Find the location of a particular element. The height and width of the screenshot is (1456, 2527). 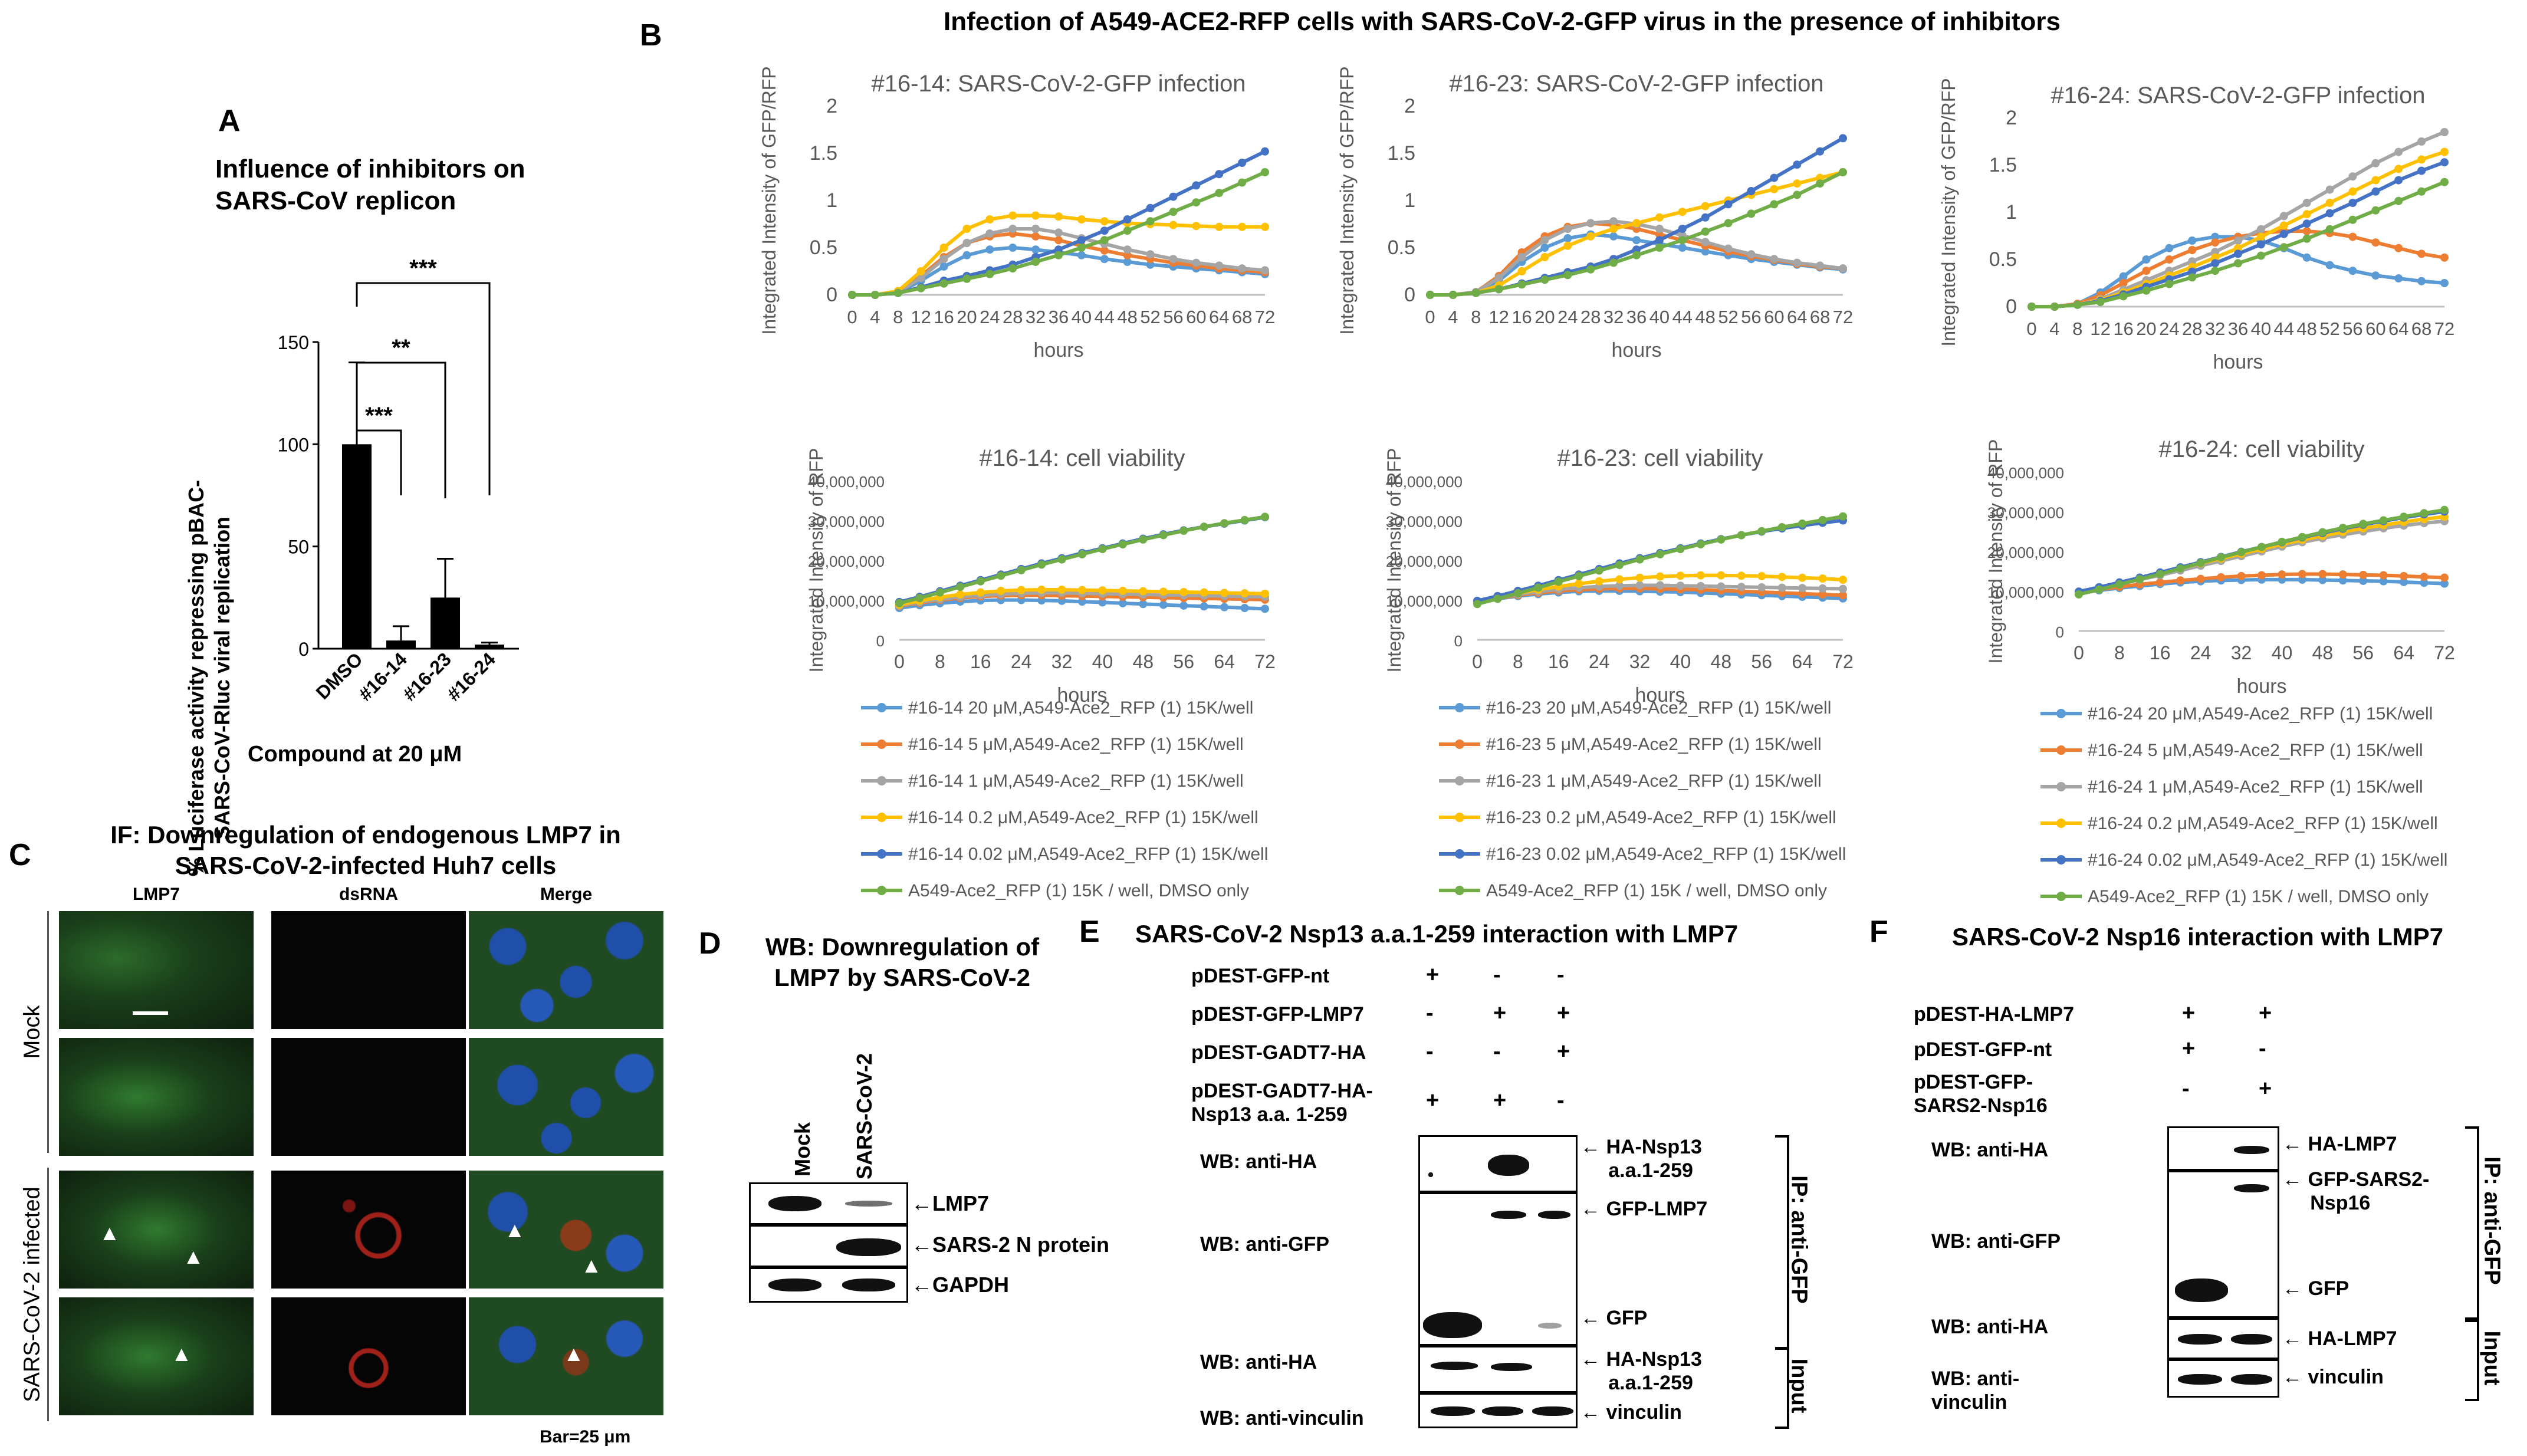

y-tick-label: 0 is located at coordinates (2011, 306).